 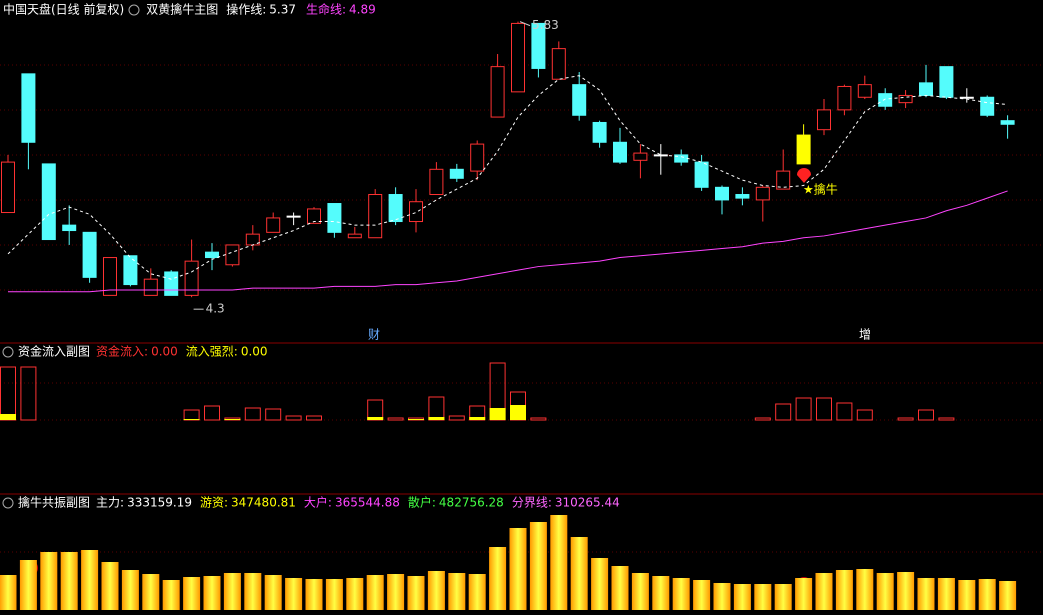 I want to click on legend-text: 流入强烈:, so click(x=212, y=352).